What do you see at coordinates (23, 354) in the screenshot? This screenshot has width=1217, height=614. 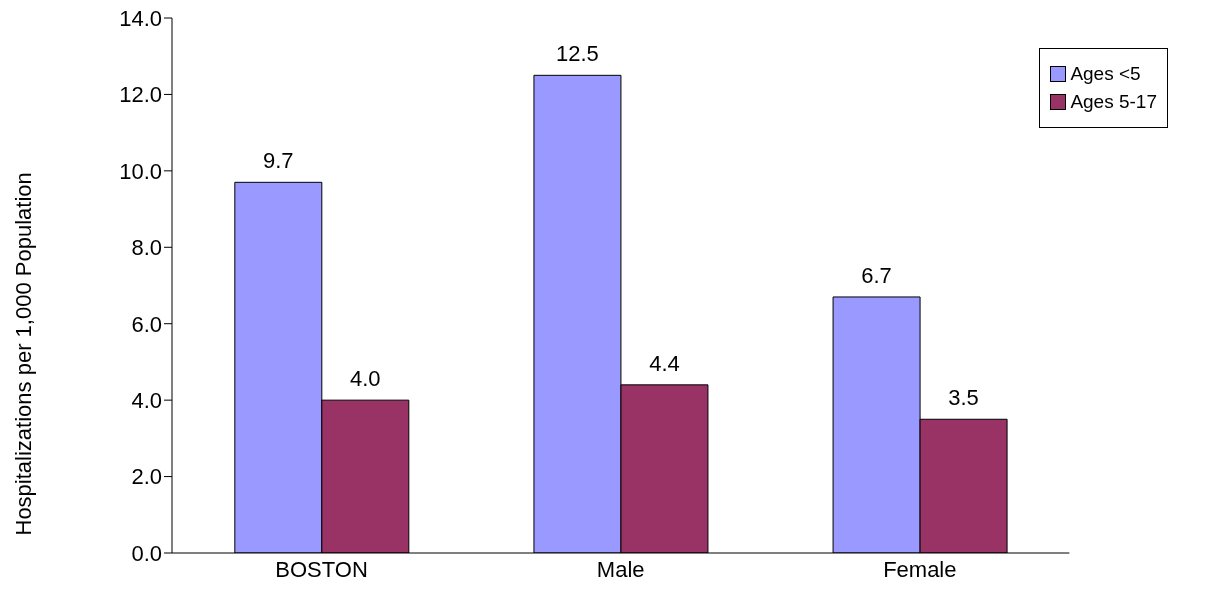 I see `y-axis-title: Hospitalizations per 1,000 Population` at bounding box center [23, 354].